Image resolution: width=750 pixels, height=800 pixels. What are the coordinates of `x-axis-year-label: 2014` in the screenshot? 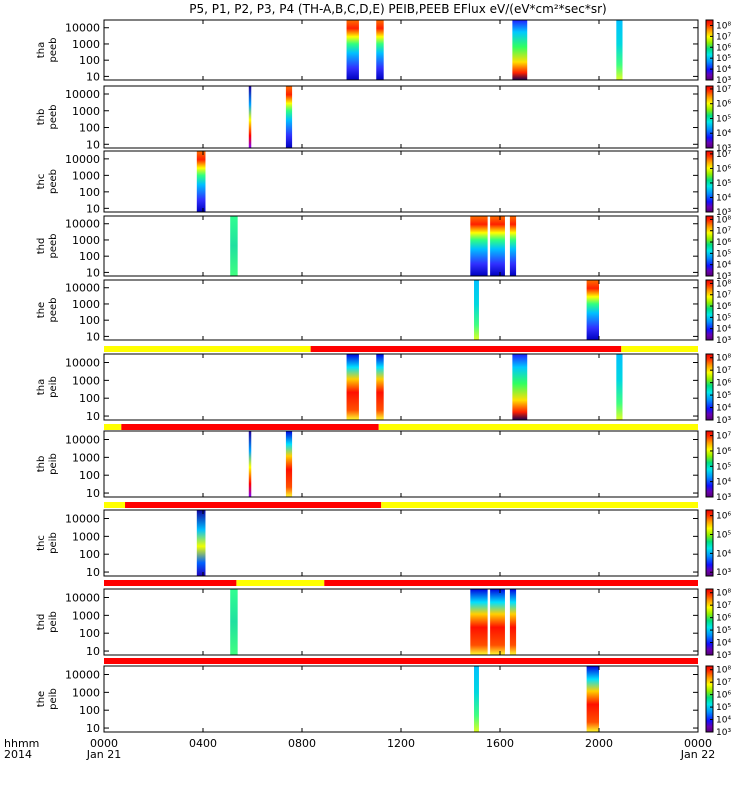 It's located at (18, 754).